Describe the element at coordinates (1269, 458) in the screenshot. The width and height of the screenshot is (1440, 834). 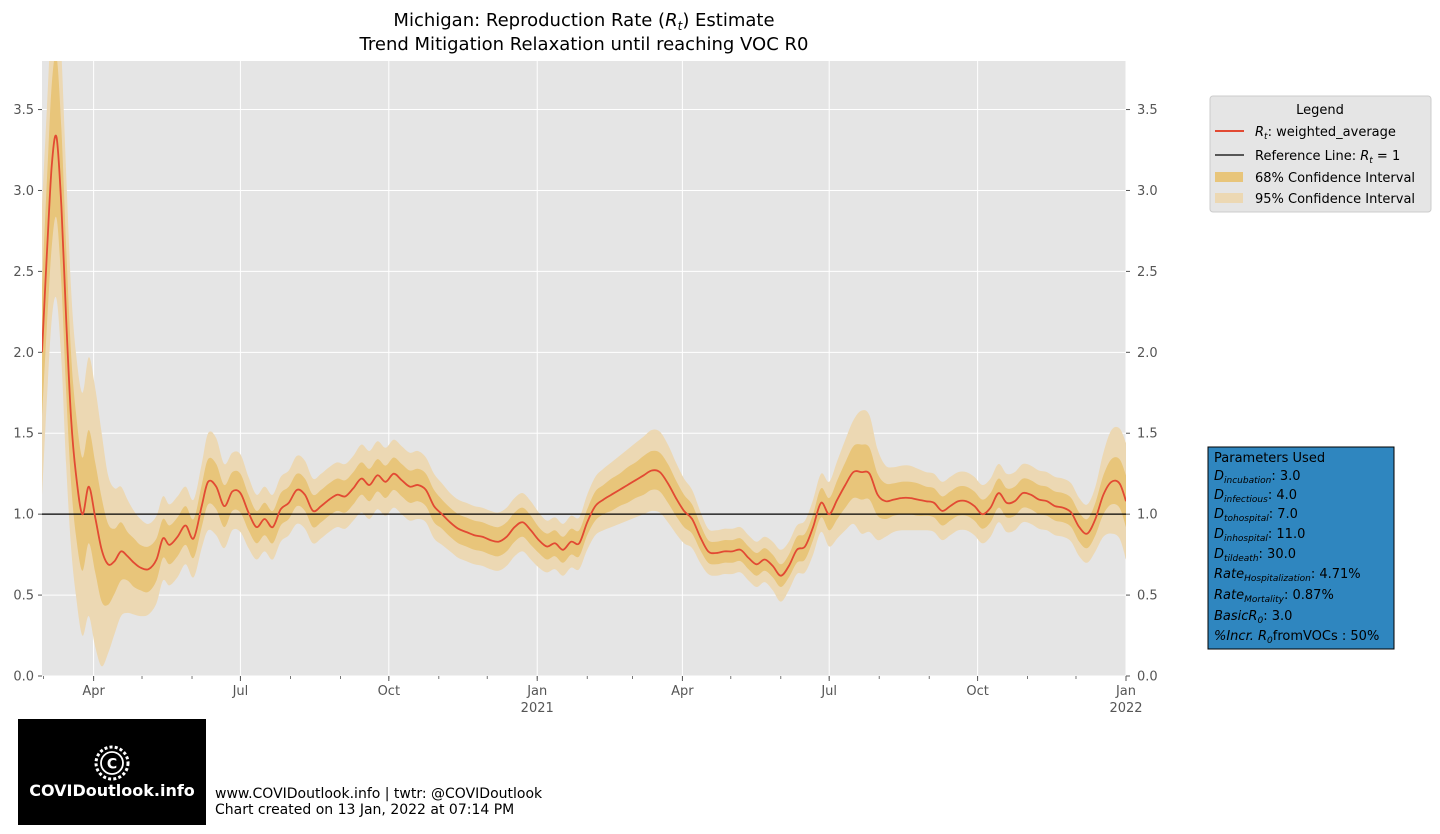
I see `parameters-title: Parameters Used` at that location.